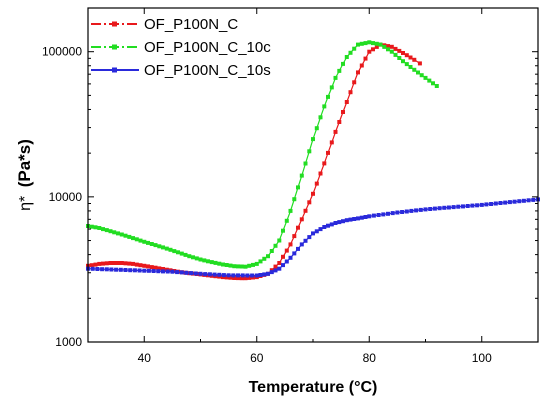 This screenshot has width=550, height=406. I want to click on legend-label: OF_P100N_C, so click(191, 24).